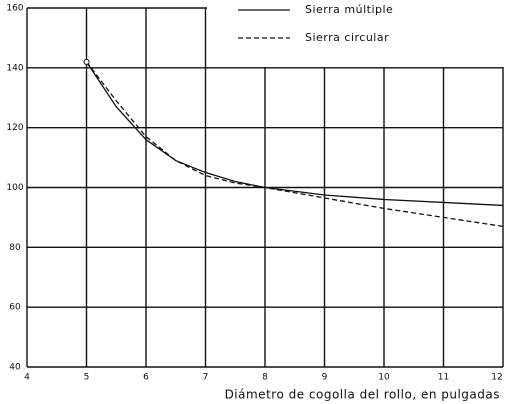  What do you see at coordinates (347, 37) in the screenshot?
I see `legend-label: Sierra circular` at bounding box center [347, 37].